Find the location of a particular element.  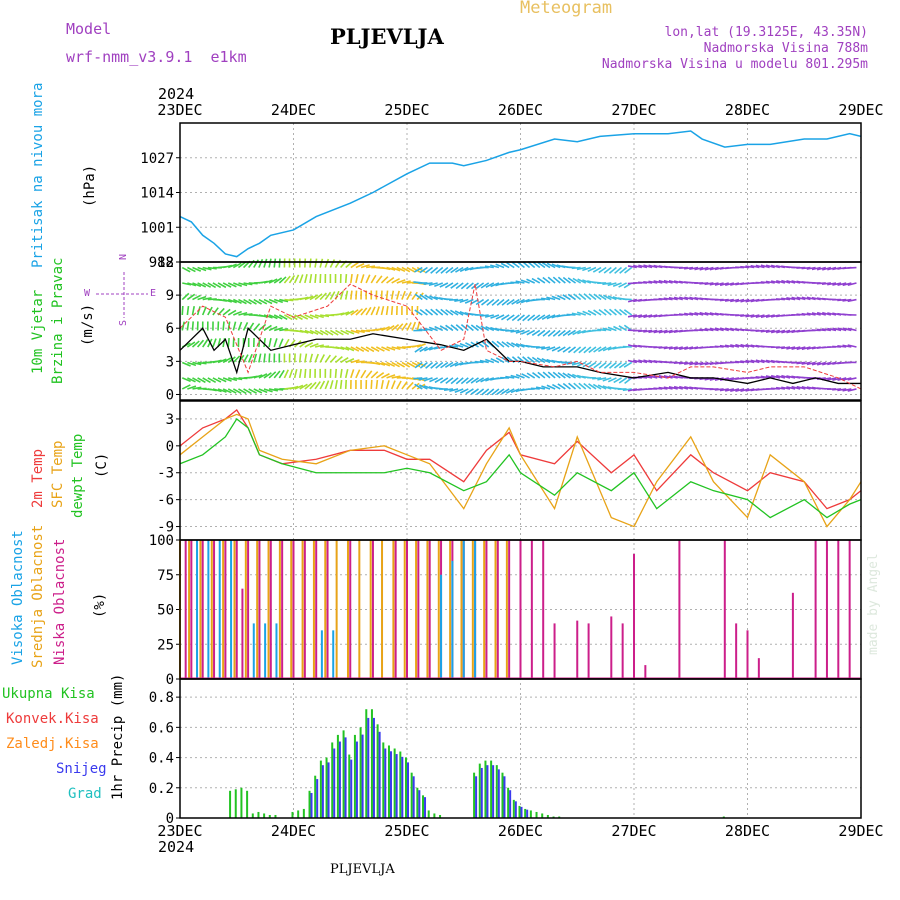

x-tick-label-top: 28DEC is located at coordinates (747, 110).